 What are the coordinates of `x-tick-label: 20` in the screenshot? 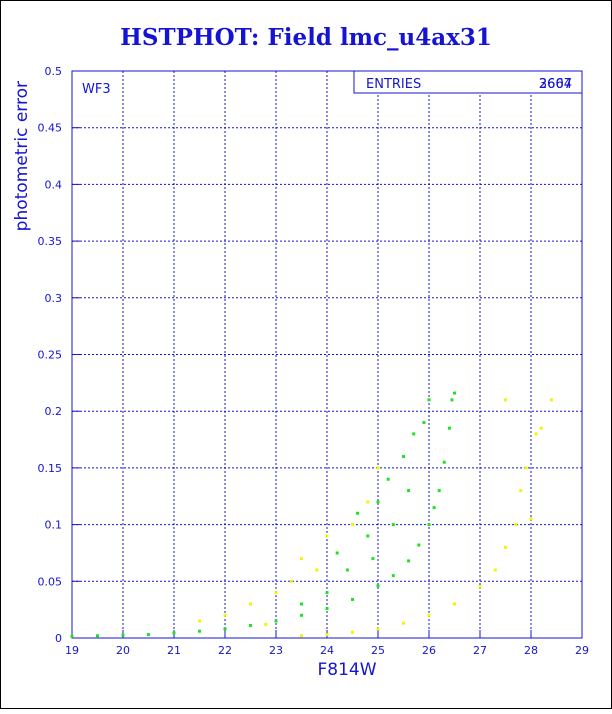 It's located at (123, 650).